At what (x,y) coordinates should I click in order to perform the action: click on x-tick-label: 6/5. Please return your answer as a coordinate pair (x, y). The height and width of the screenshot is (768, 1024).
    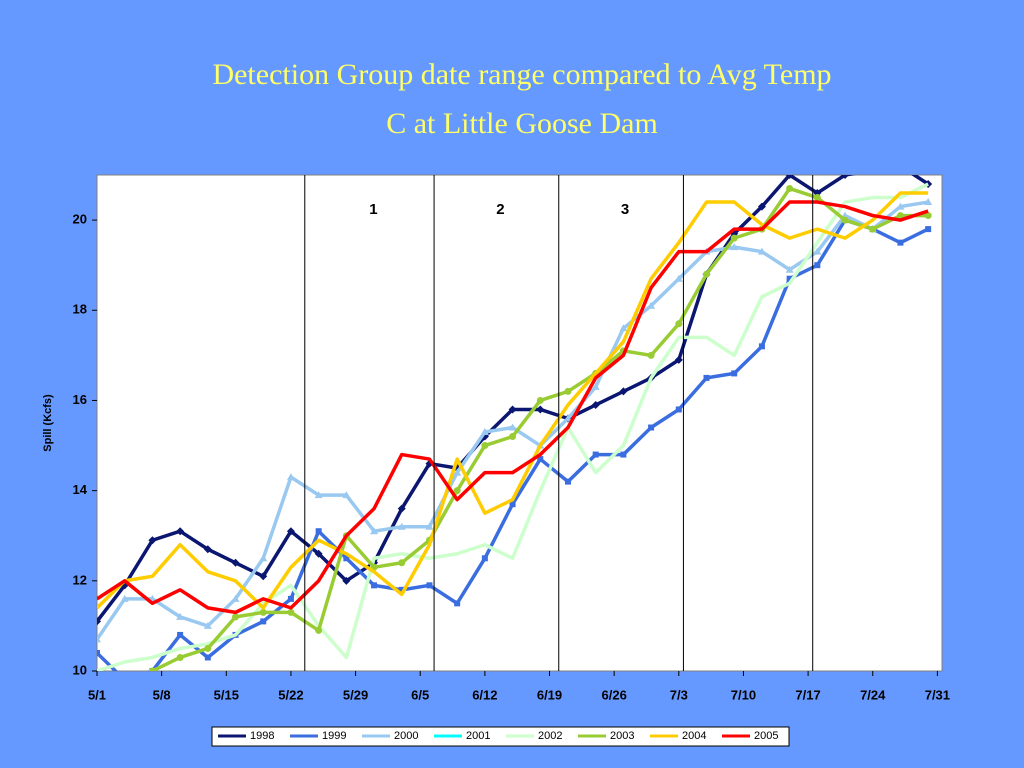
    Looking at the image, I should click on (420, 694).